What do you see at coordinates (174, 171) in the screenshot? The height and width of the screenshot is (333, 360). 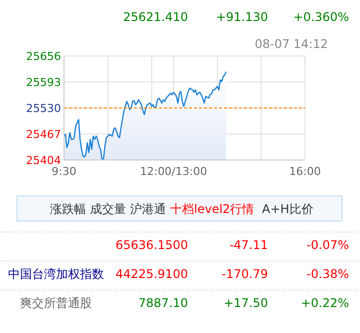 I see `x-tick-label: 12:00/13:00` at bounding box center [174, 171].